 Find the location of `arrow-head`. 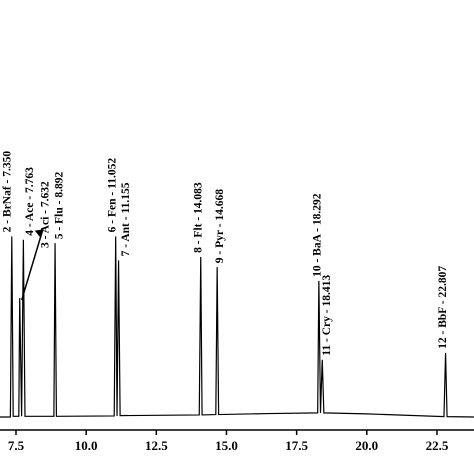

arrow-head is located at coordinates (39, 233).